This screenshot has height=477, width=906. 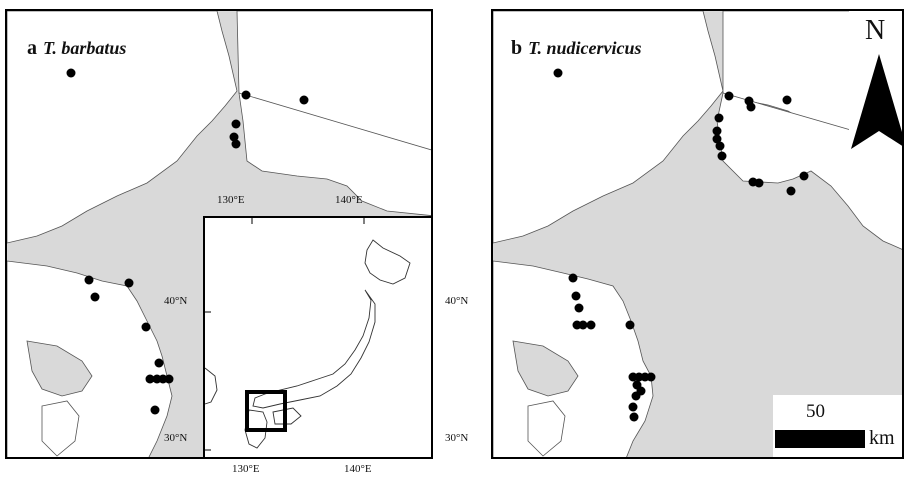 I want to click on inset-land-korea-edge, so click(x=211, y=386).